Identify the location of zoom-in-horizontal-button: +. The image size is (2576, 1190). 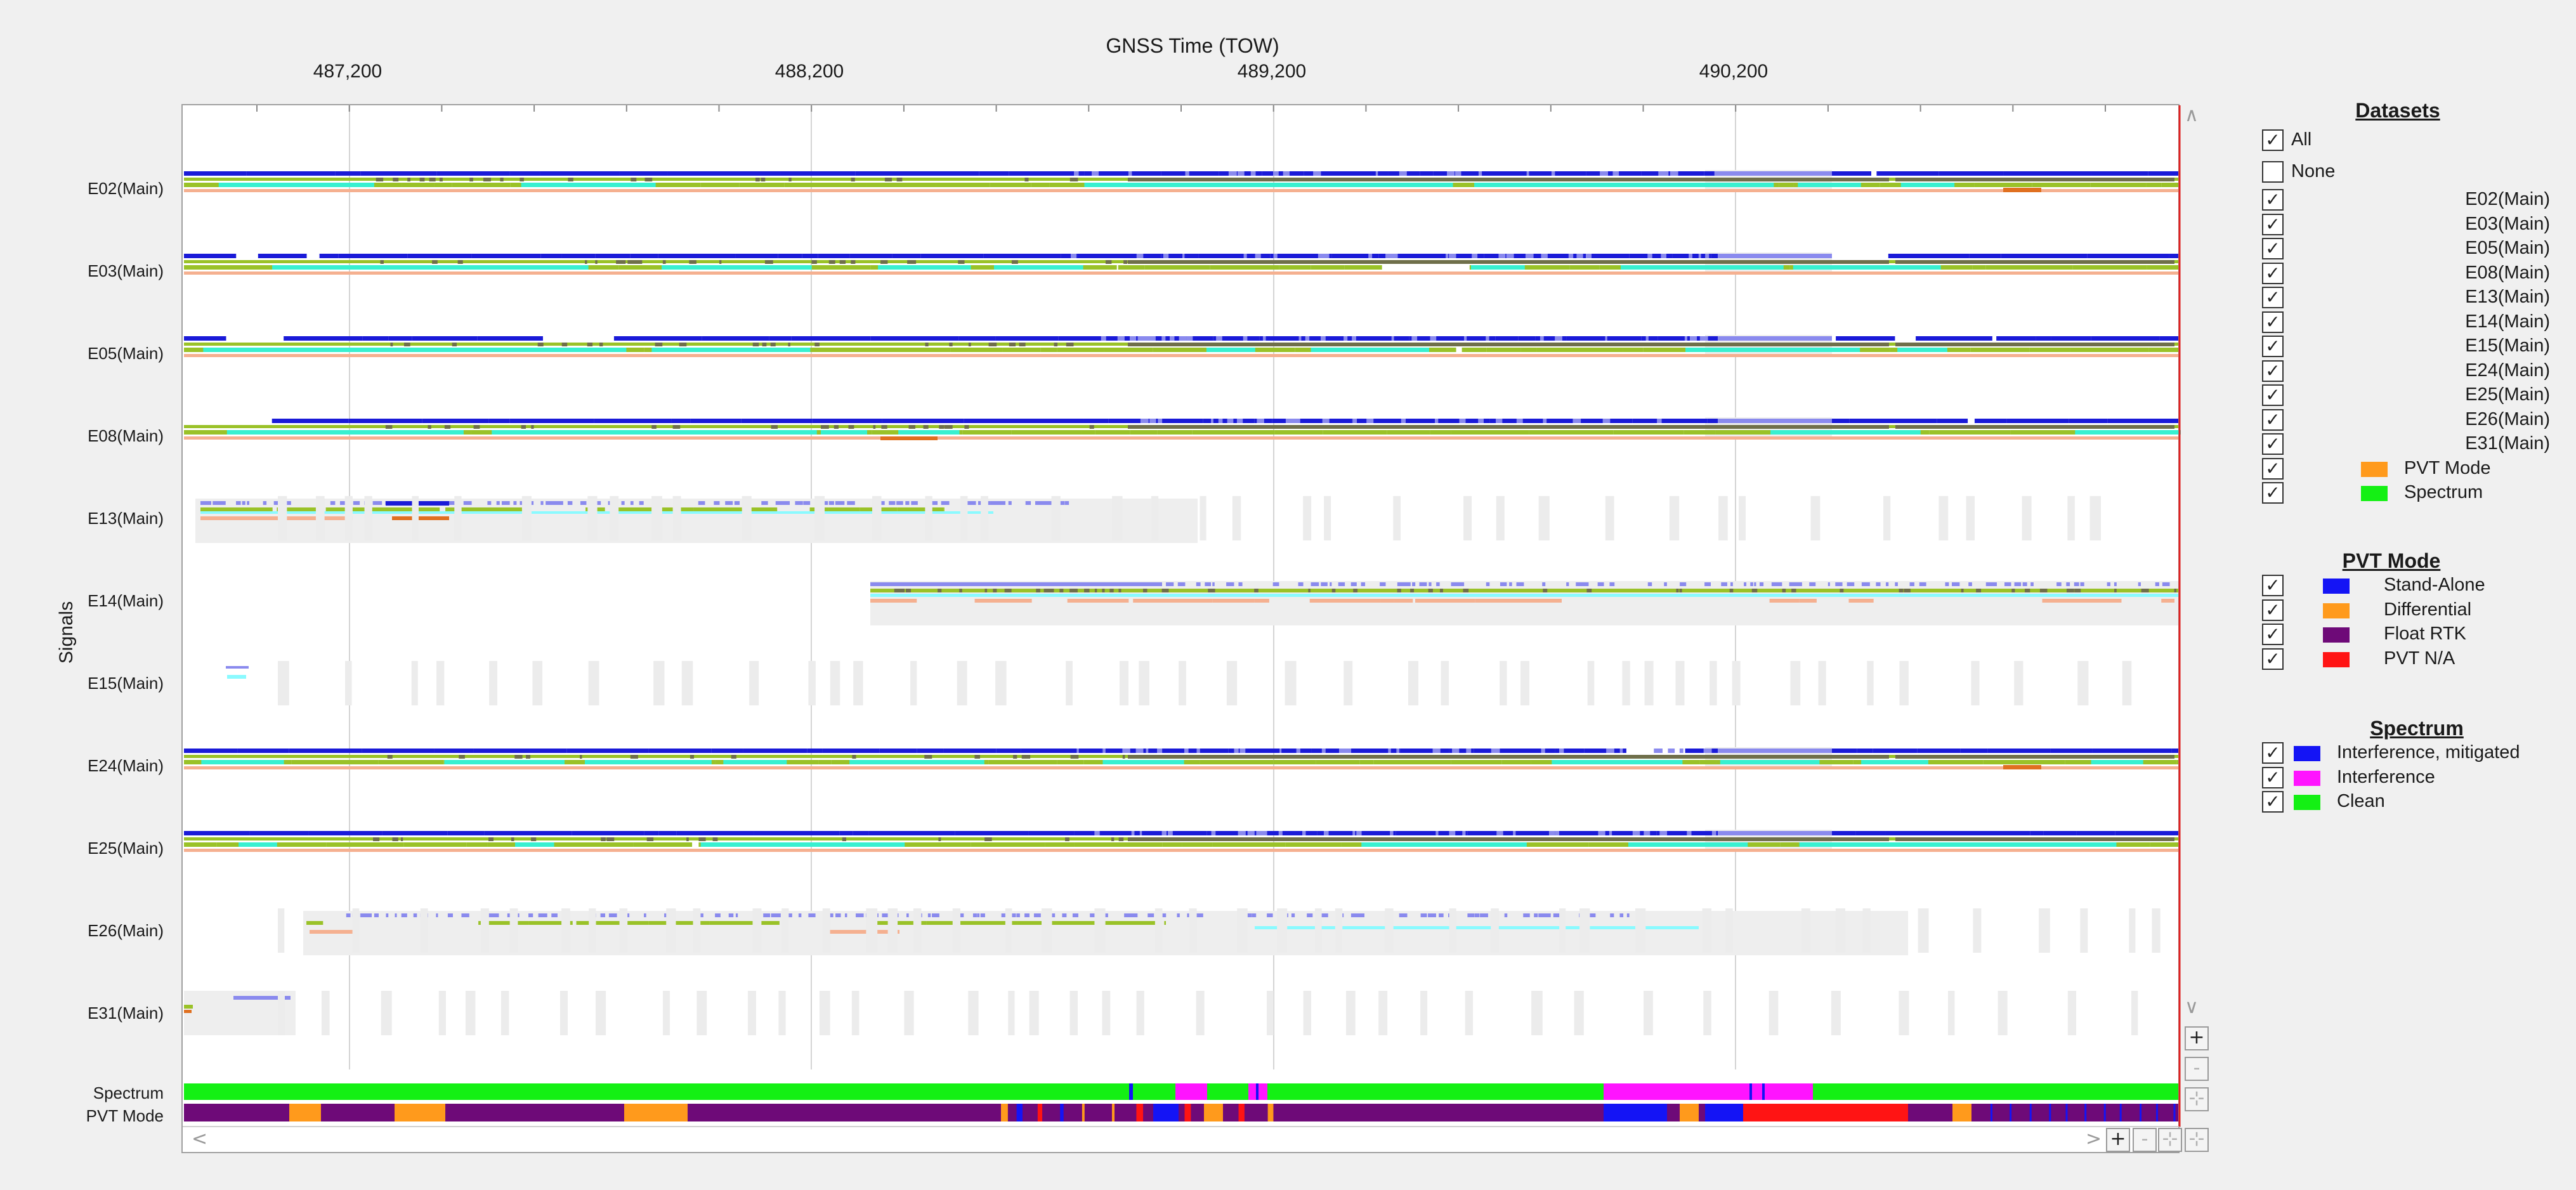
(2118, 1140).